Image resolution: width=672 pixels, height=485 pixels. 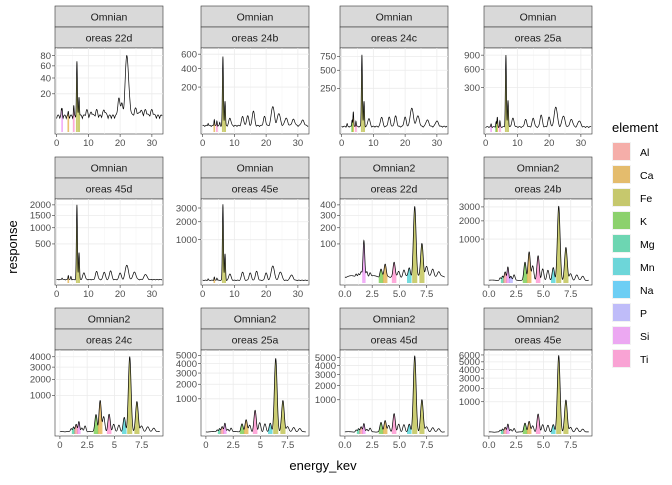 What do you see at coordinates (510, 278) in the screenshot?
I see `element-peak-fill-p` at bounding box center [510, 278].